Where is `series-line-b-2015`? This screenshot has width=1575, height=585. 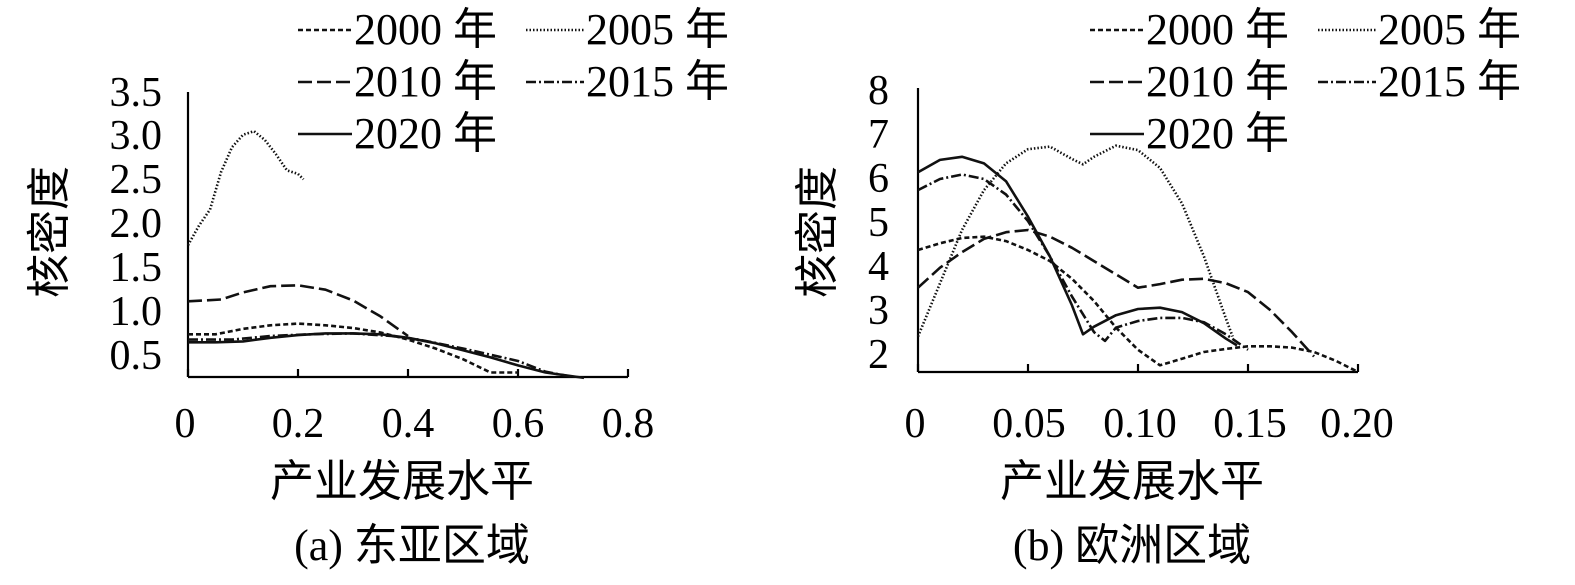
series-line-b-2015 is located at coordinates (1083, 262).